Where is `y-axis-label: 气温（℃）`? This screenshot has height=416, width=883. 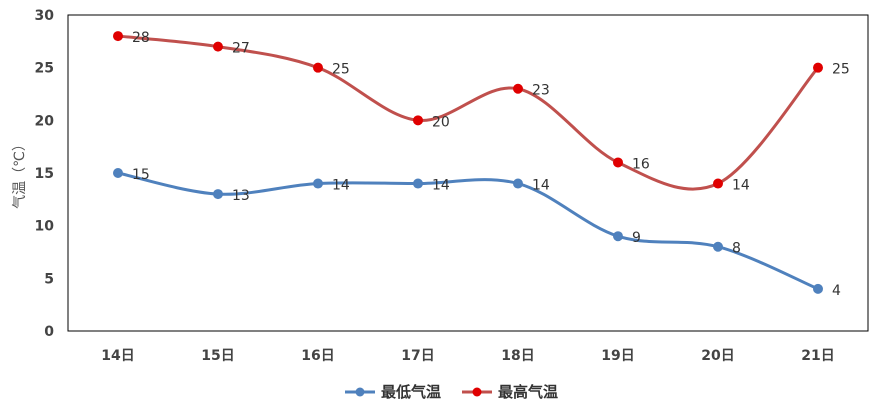 y-axis-label: 气温（℃） is located at coordinates (20, 173).